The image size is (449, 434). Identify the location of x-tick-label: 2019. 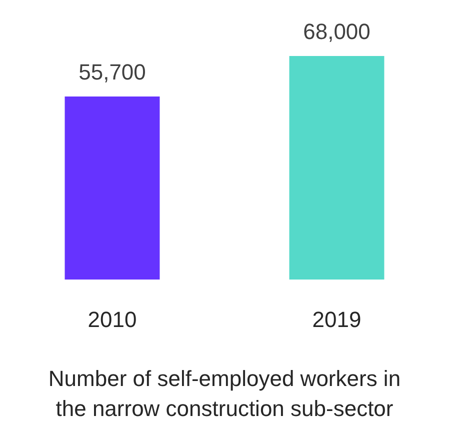
(337, 319).